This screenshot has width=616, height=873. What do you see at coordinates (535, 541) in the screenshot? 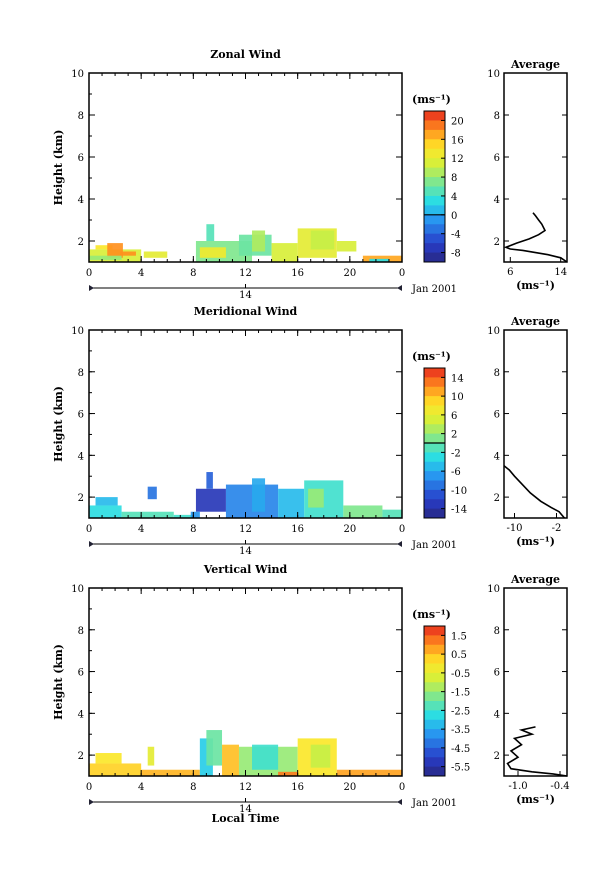
I see `average-x-label: (ms⁻¹)` at bounding box center [535, 541].